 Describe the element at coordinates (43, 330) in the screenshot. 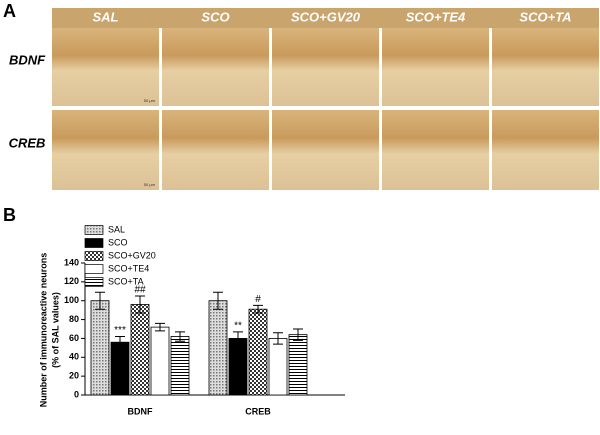

I see `y-axis-label: Number of immunoreactive neurons` at that location.